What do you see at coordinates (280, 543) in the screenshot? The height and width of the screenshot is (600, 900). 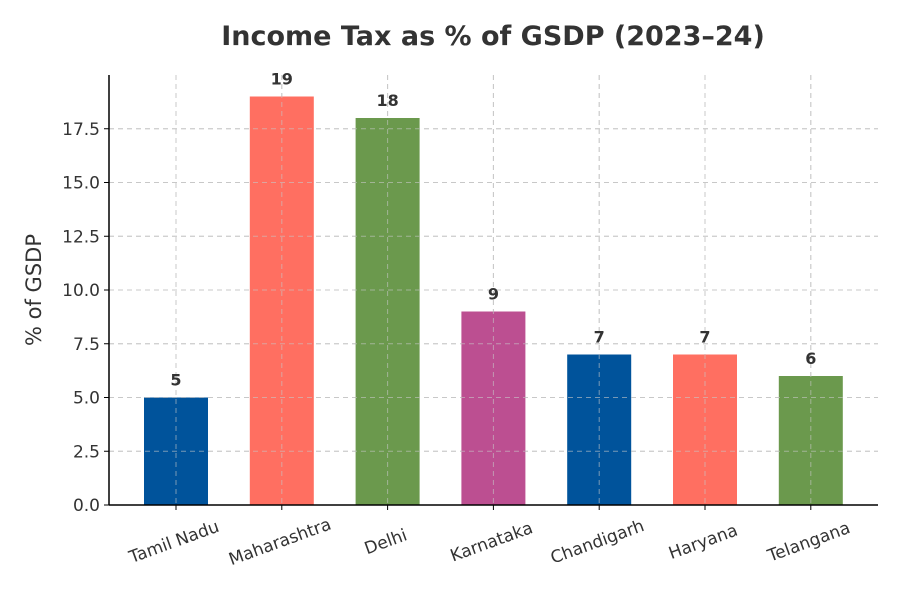 I see `x-tick-label: Maharashtra` at bounding box center [280, 543].